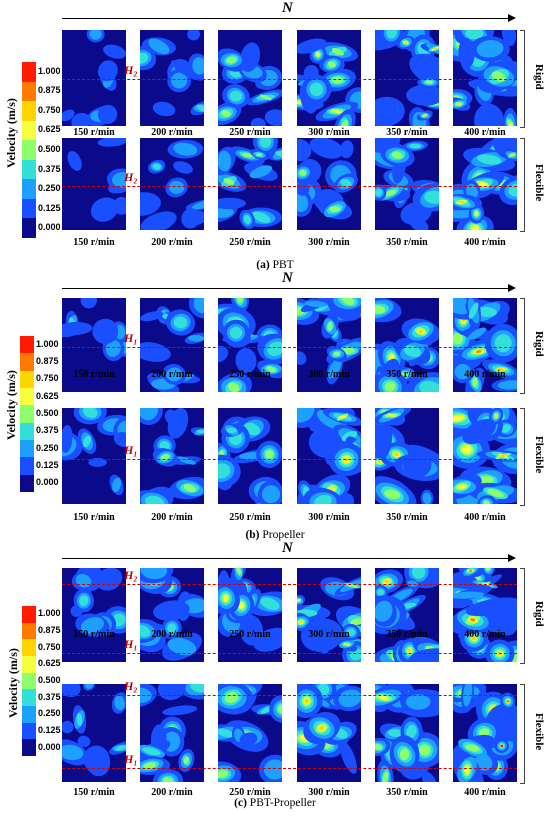 This screenshot has width=550, height=817. Describe the element at coordinates (49, 713) in the screenshot. I see `legend-tick-label: 0.250` at that location.